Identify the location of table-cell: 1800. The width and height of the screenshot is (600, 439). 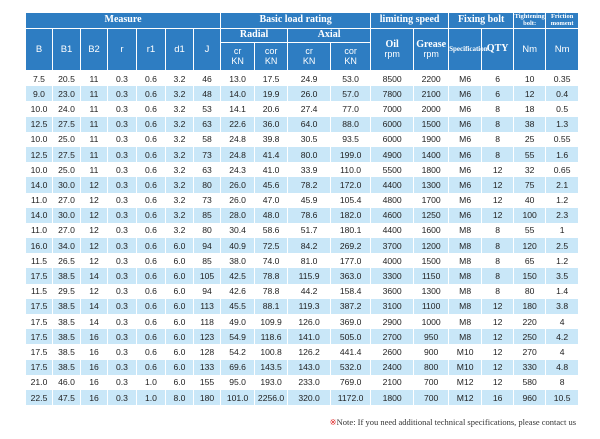
(431, 170).